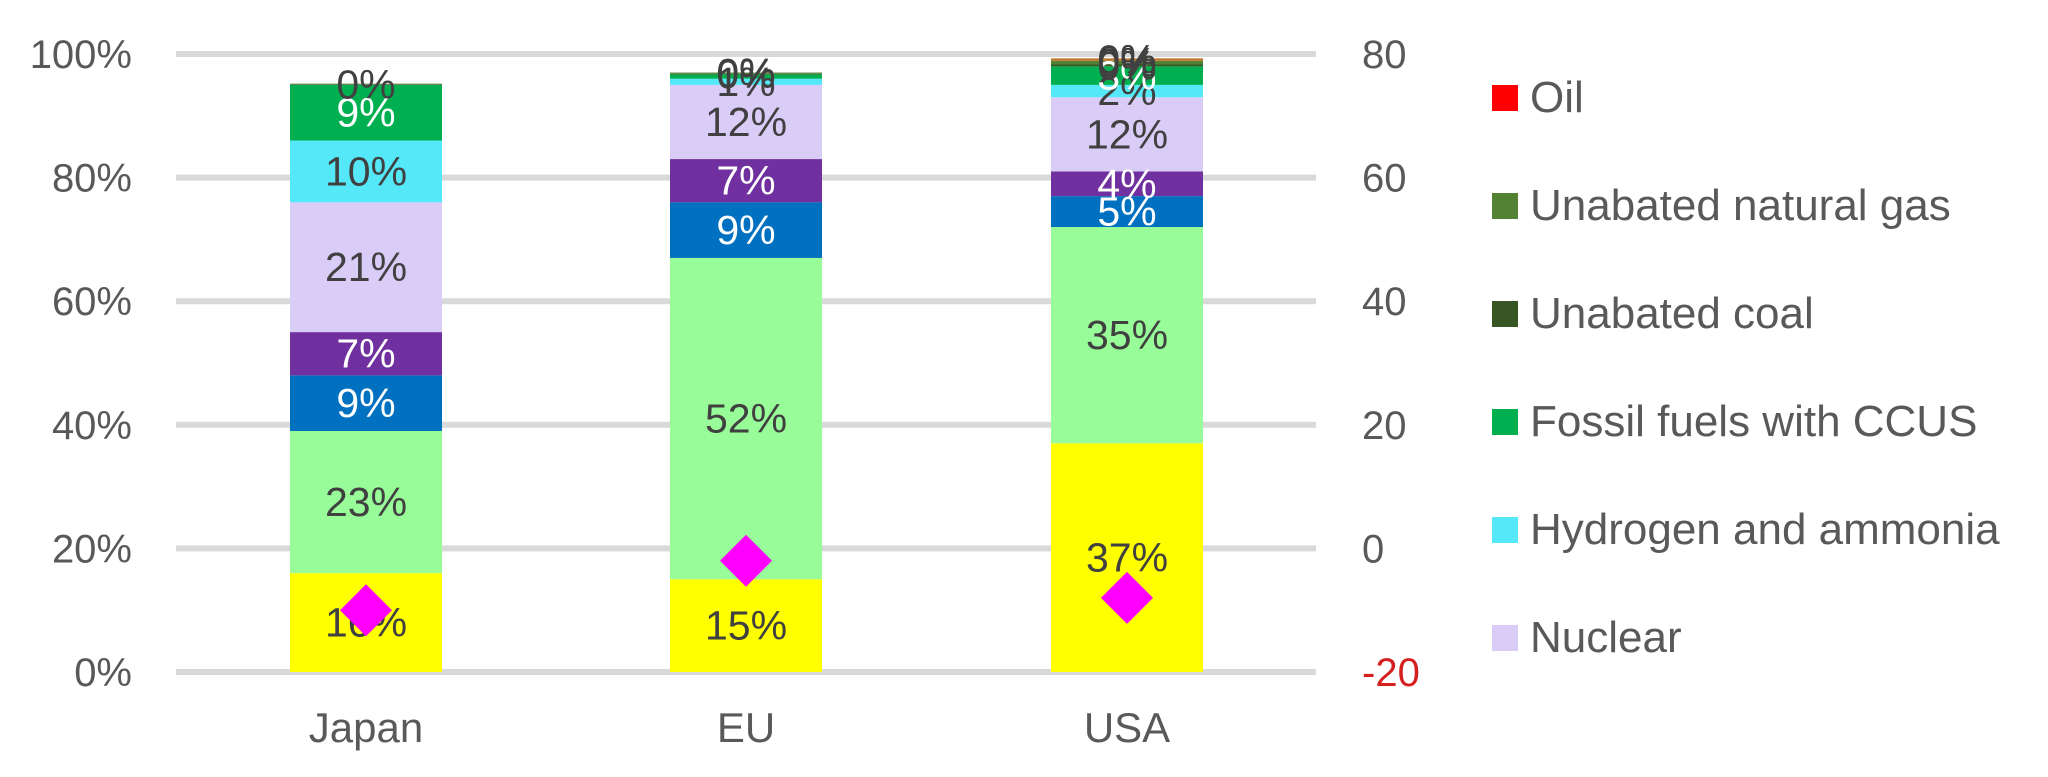 The height and width of the screenshot is (777, 2048). Describe the element at coordinates (103, 673) in the screenshot. I see `left-axis-tick-label: 0%` at that location.